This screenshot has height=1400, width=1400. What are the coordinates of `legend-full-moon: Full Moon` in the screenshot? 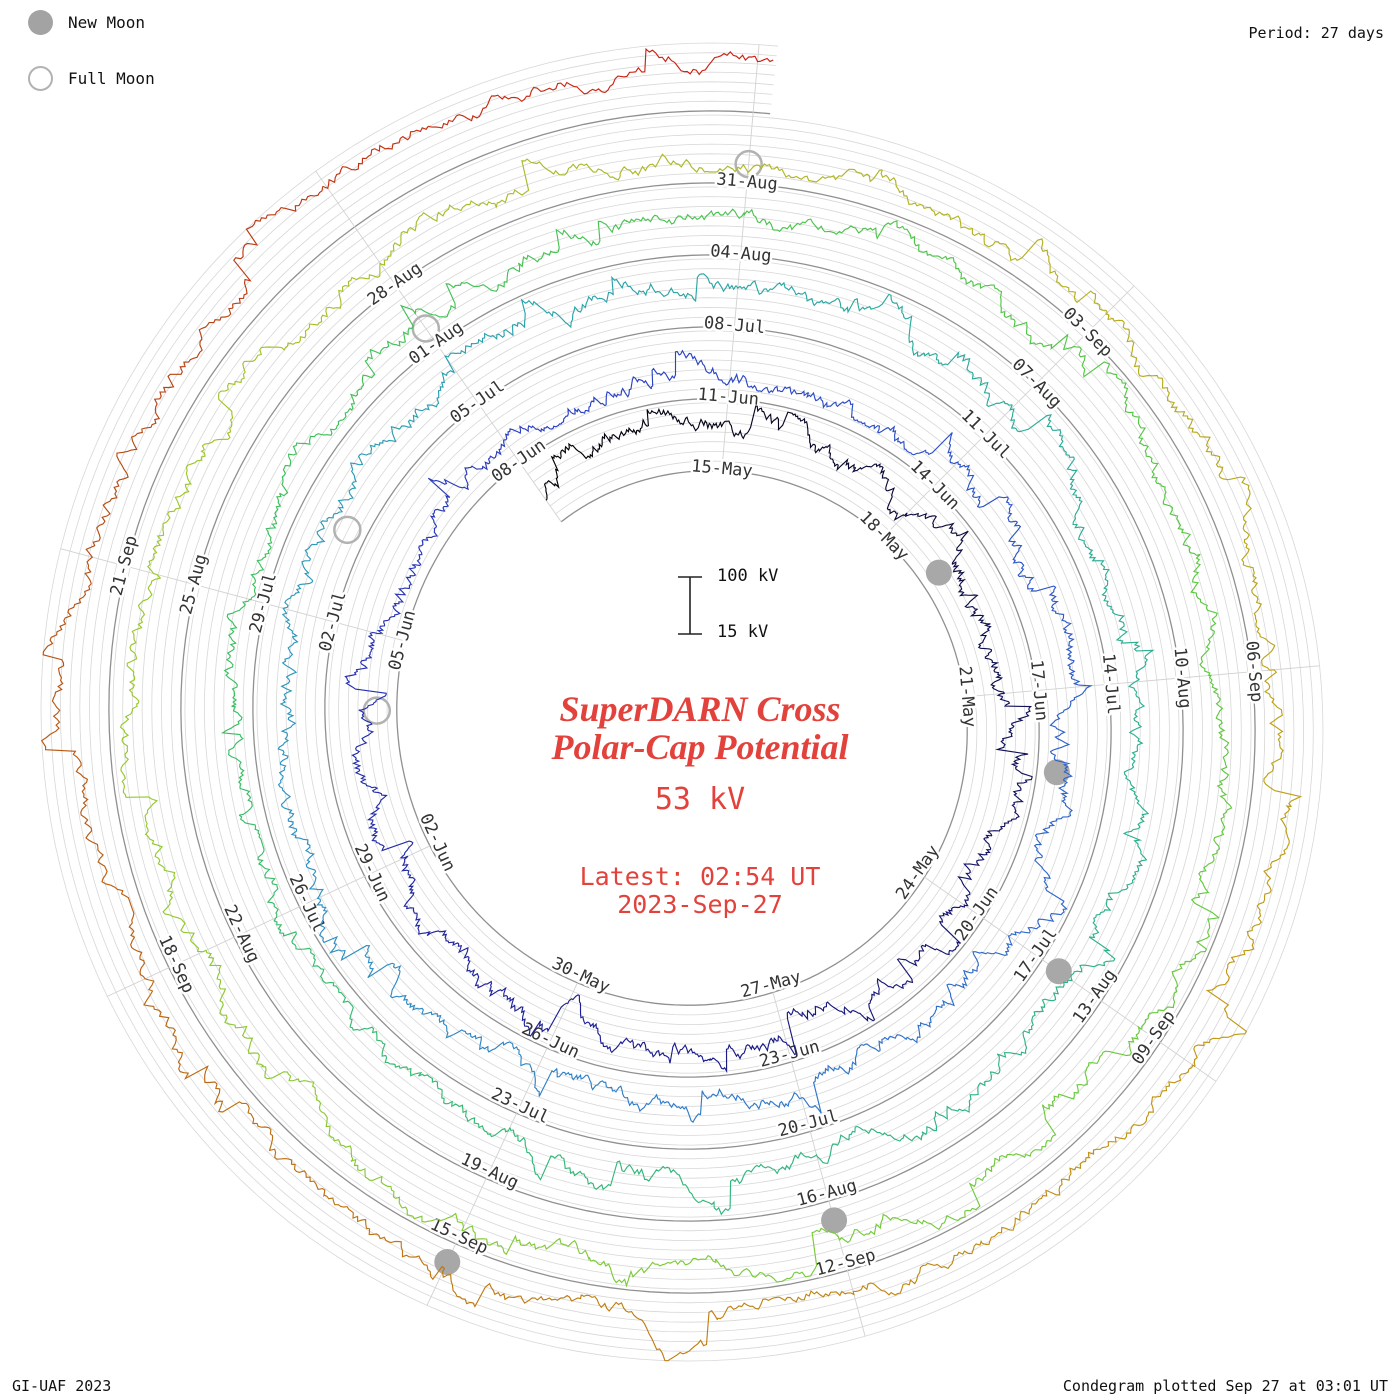 It's located at (91, 78).